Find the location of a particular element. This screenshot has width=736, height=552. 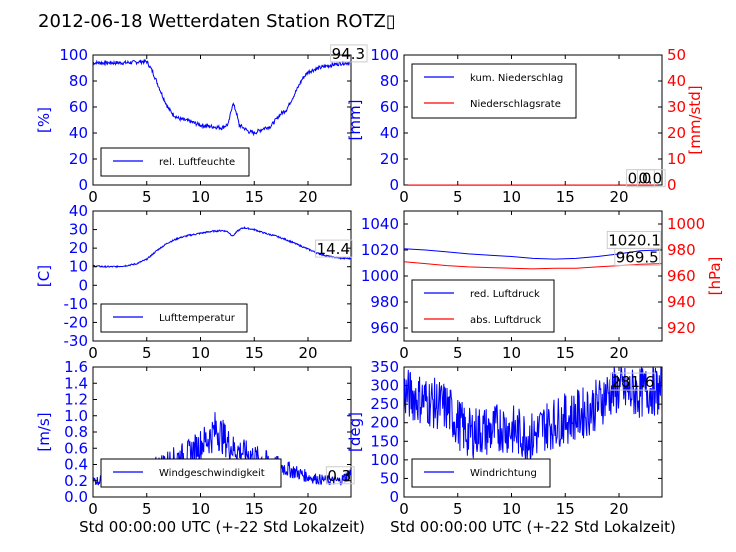

y-tick-label: 1.2 is located at coordinates (76, 400).